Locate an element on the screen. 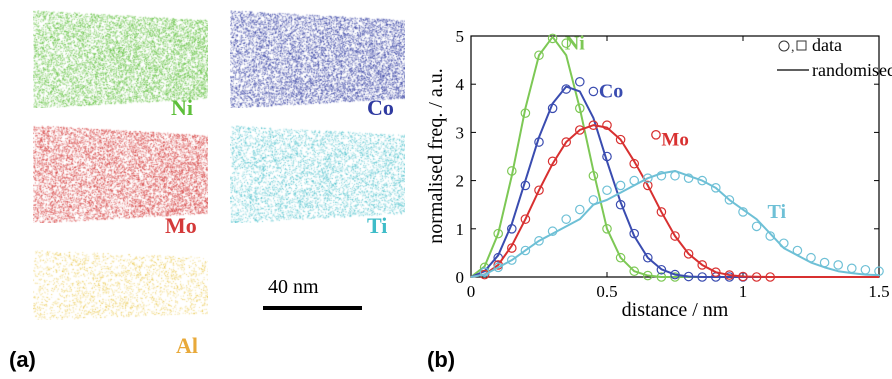 The image size is (892, 379). x-tick-label: 0.5 is located at coordinates (606, 291).